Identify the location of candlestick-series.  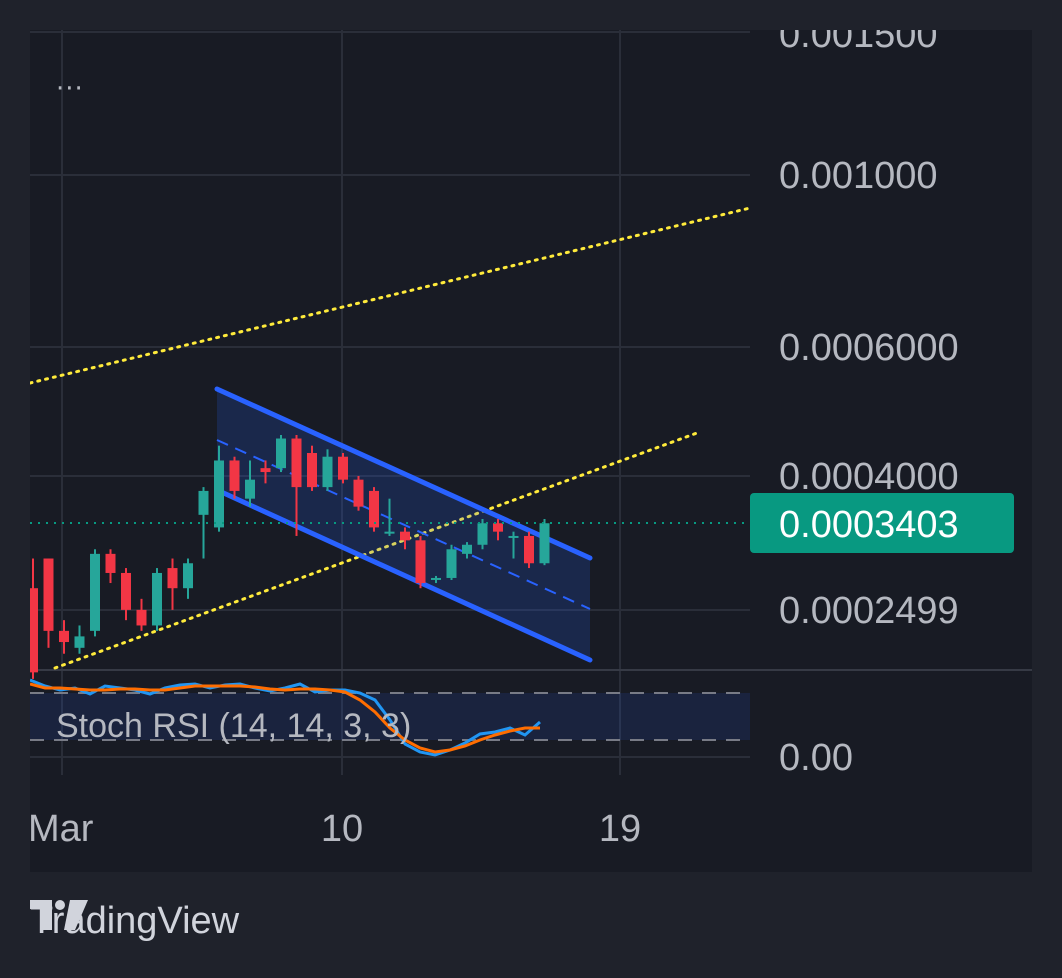
(290, 557).